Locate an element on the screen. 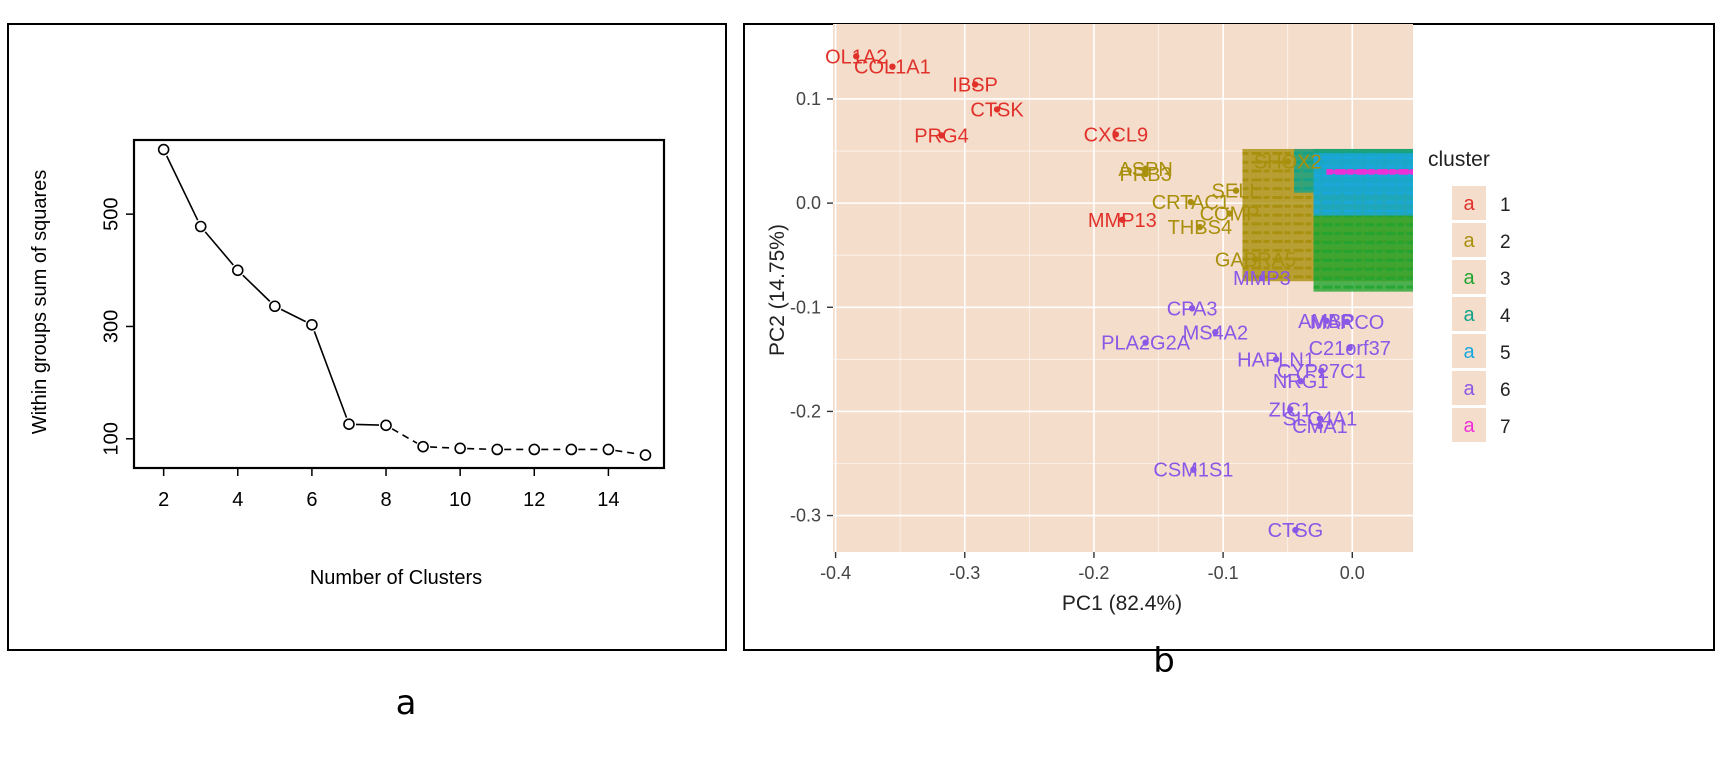 Image resolution: width=1722 pixels, height=761 pixels. pca-point-label: PRG4 is located at coordinates (941, 136).